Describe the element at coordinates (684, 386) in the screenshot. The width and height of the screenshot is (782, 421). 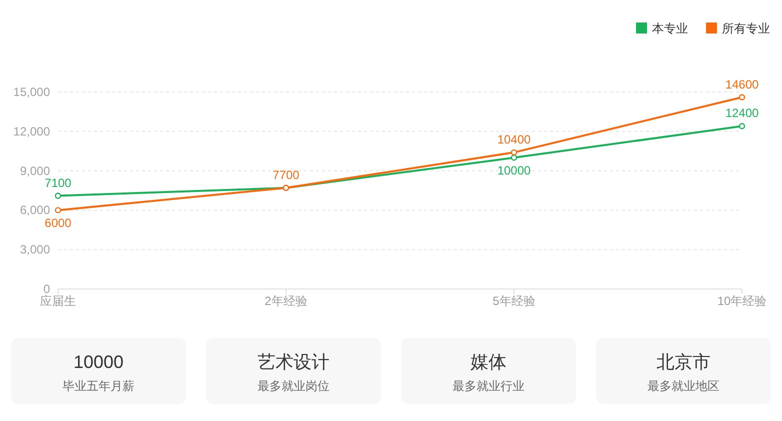
I see `text: 最多就业地区` at that location.